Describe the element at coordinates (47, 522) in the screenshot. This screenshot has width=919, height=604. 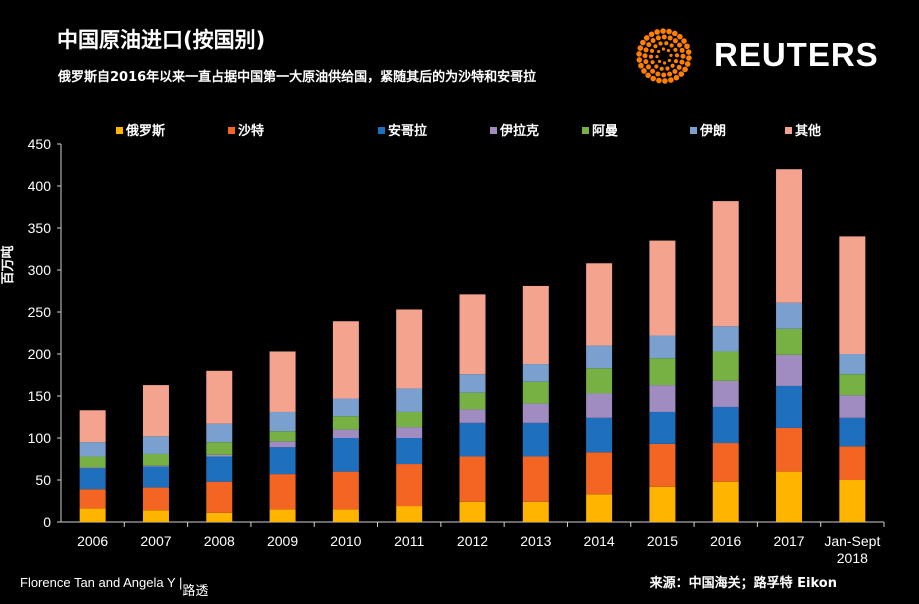
I see `y-tick-label: 0` at that location.